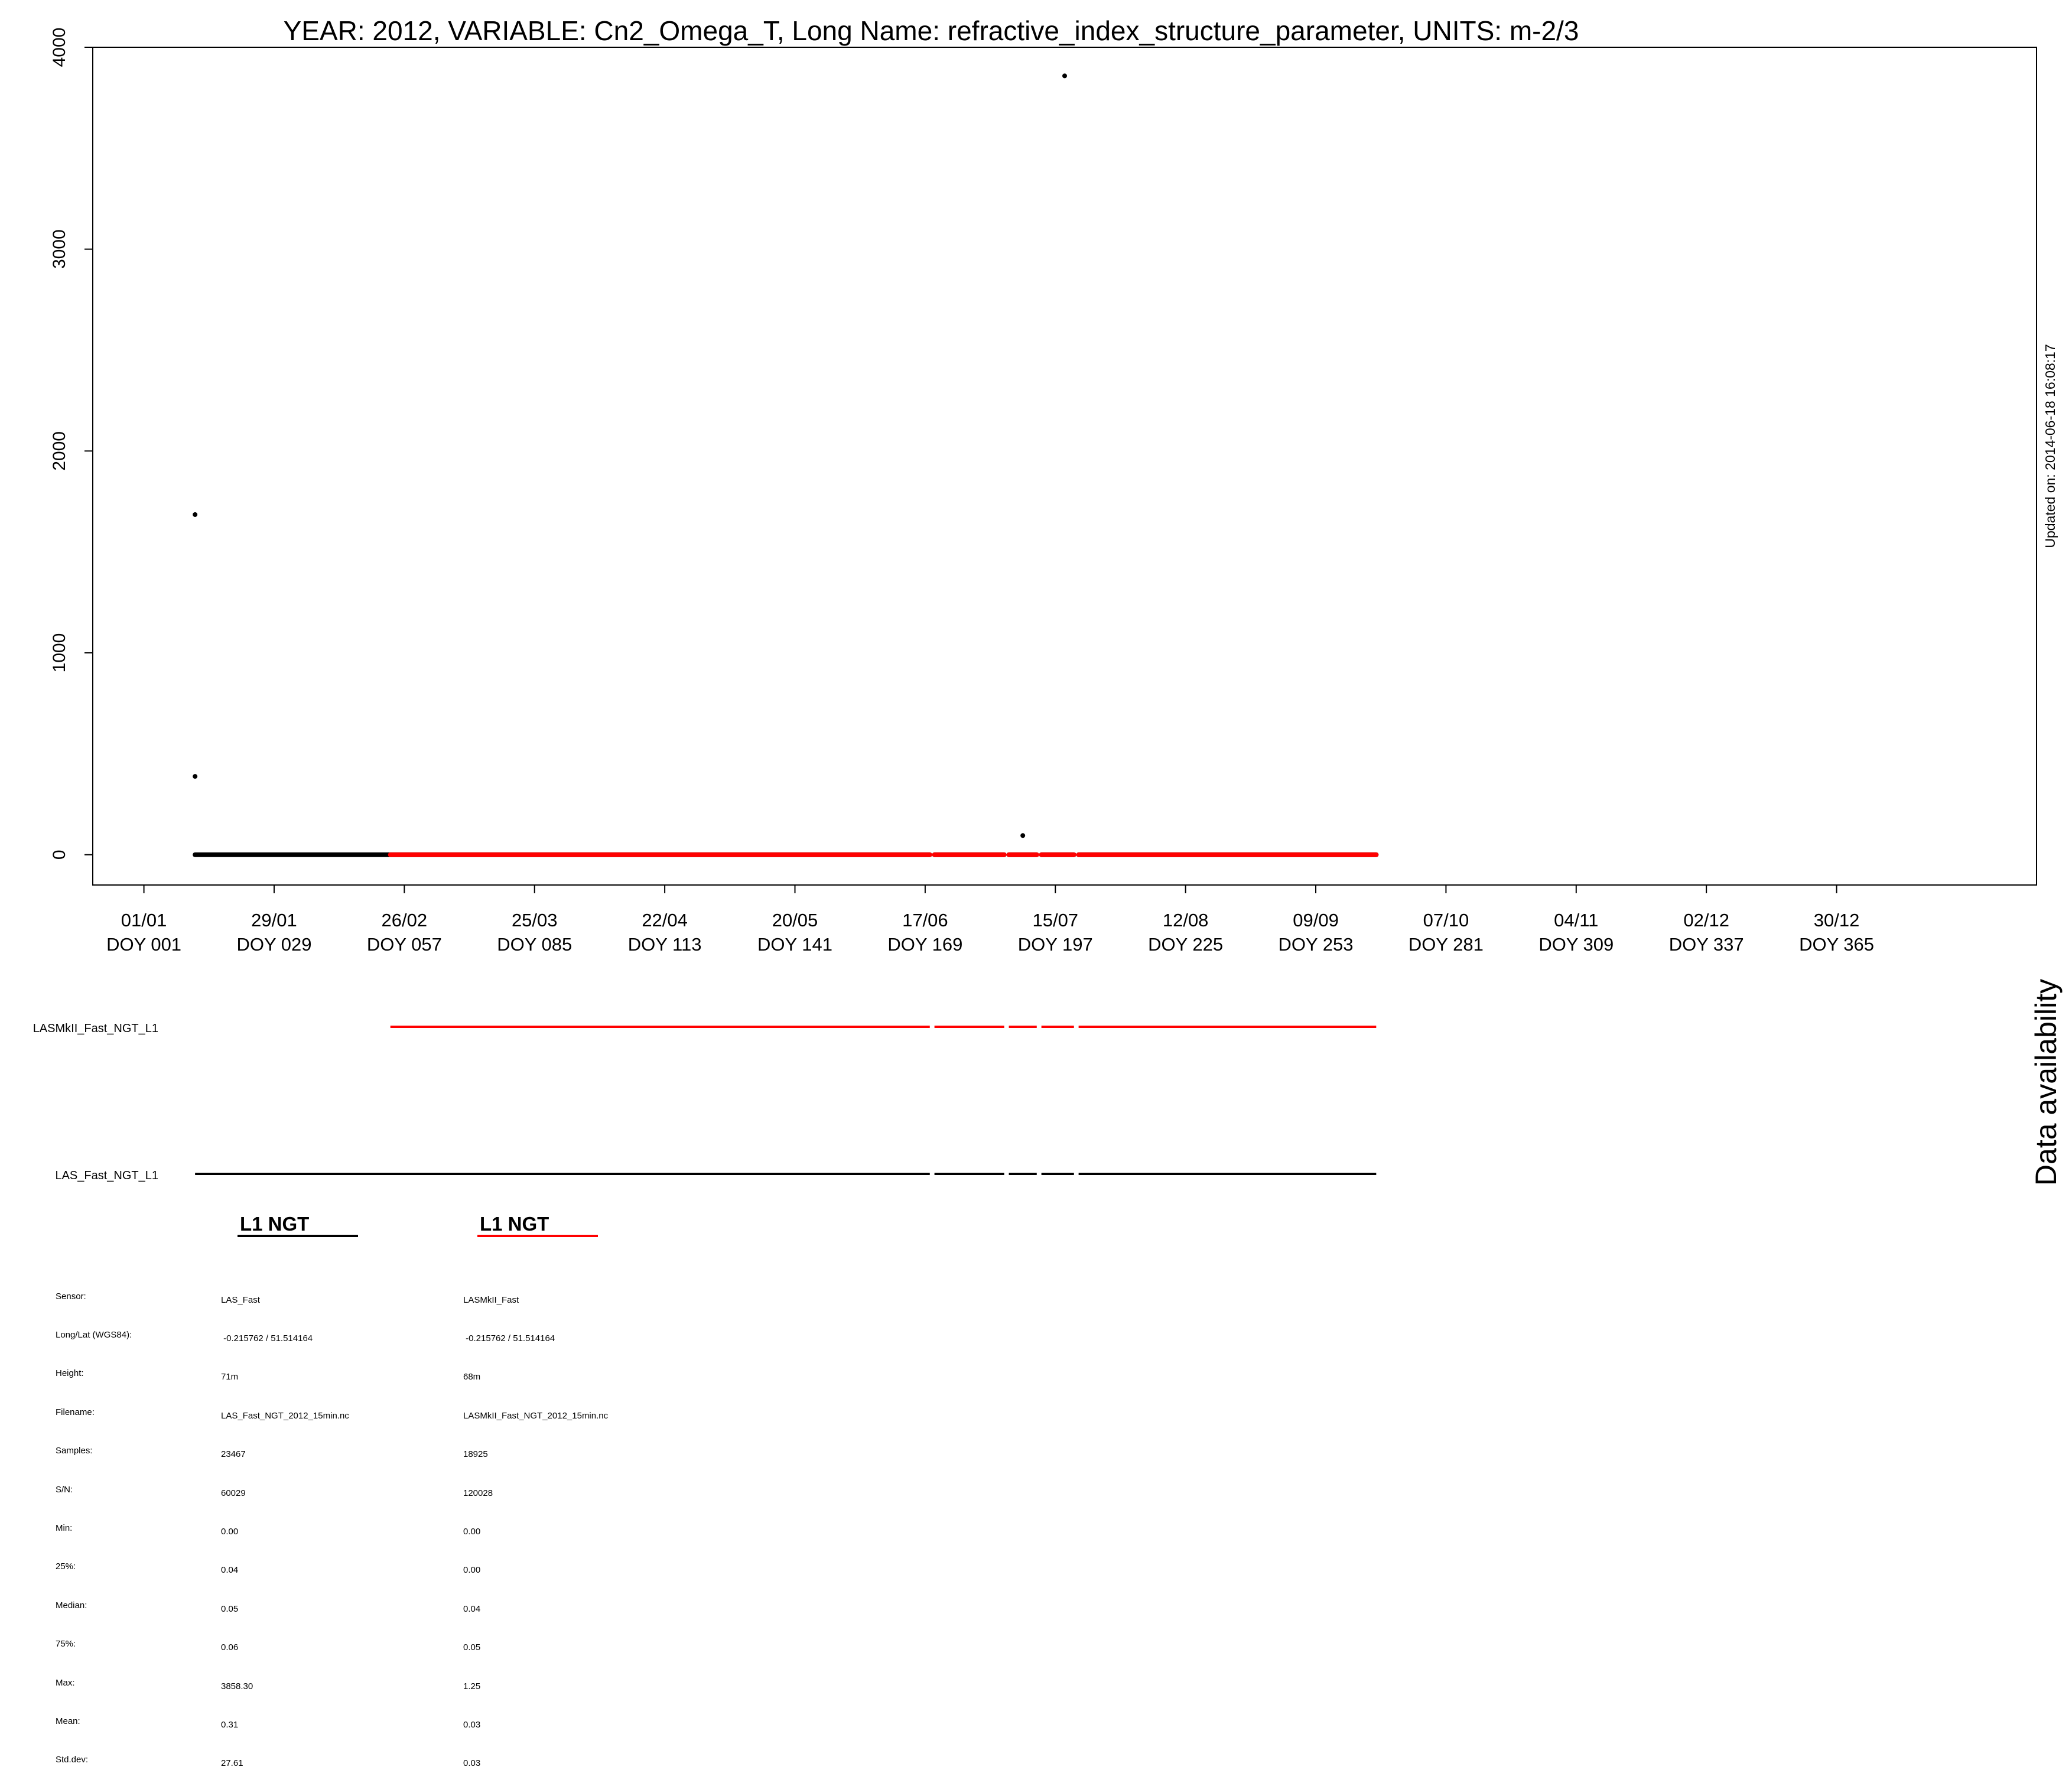 The image size is (2072, 1783). Describe the element at coordinates (1576, 945) in the screenshot. I see `x-tick-doy: DOY 309` at that location.